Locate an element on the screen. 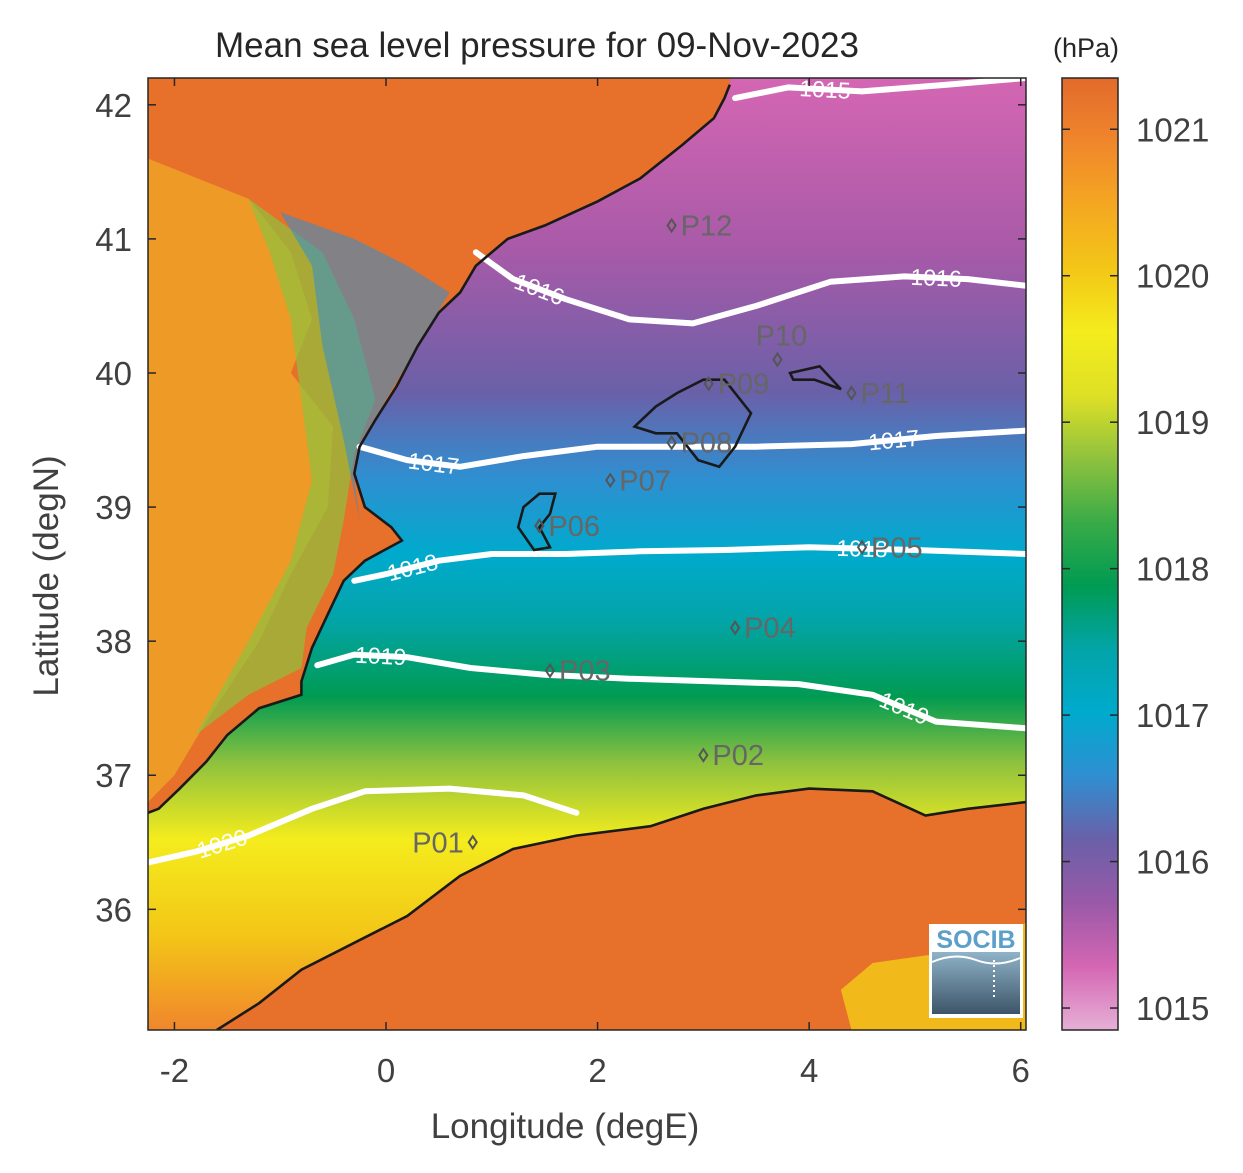 The image size is (1243, 1173). station-P12-label: P12 is located at coordinates (707, 227).